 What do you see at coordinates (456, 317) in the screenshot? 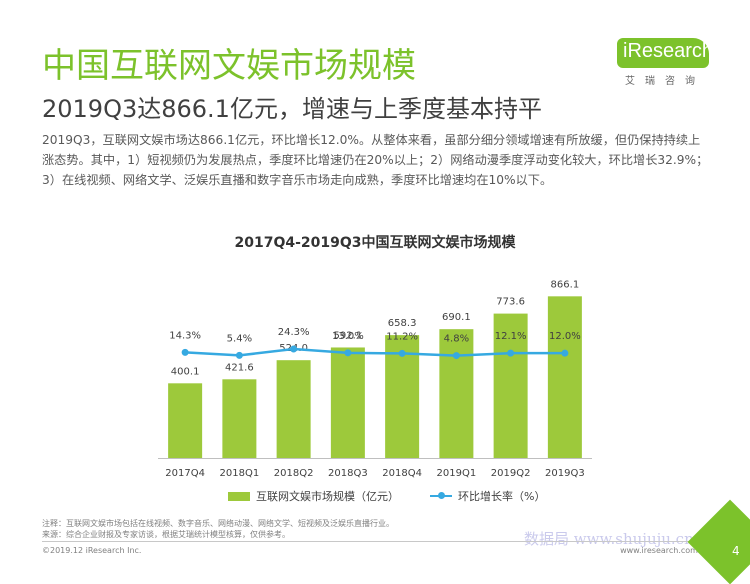
I see `bar-label-2019Q1: 690.1` at bounding box center [456, 317].